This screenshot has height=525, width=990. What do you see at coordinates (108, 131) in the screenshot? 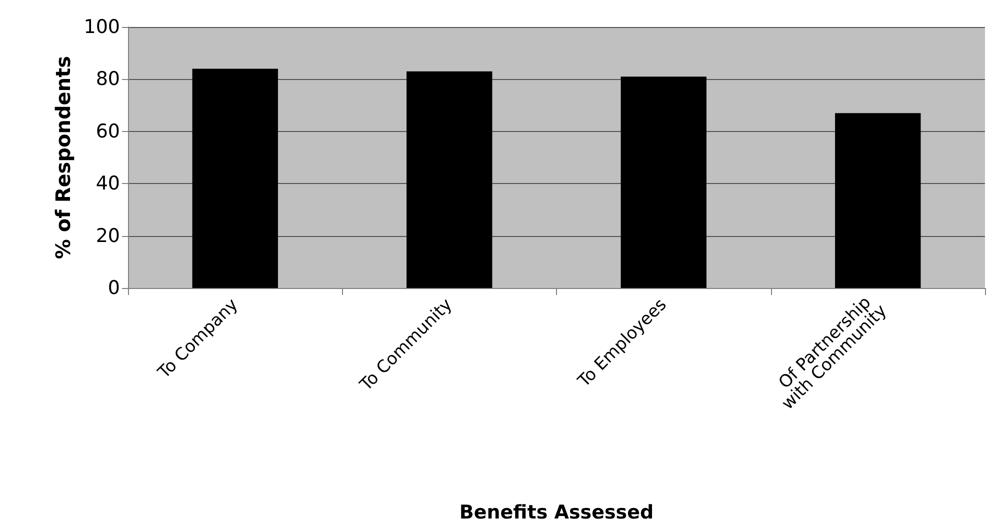
I see `y-tick-label: 60` at bounding box center [108, 131].